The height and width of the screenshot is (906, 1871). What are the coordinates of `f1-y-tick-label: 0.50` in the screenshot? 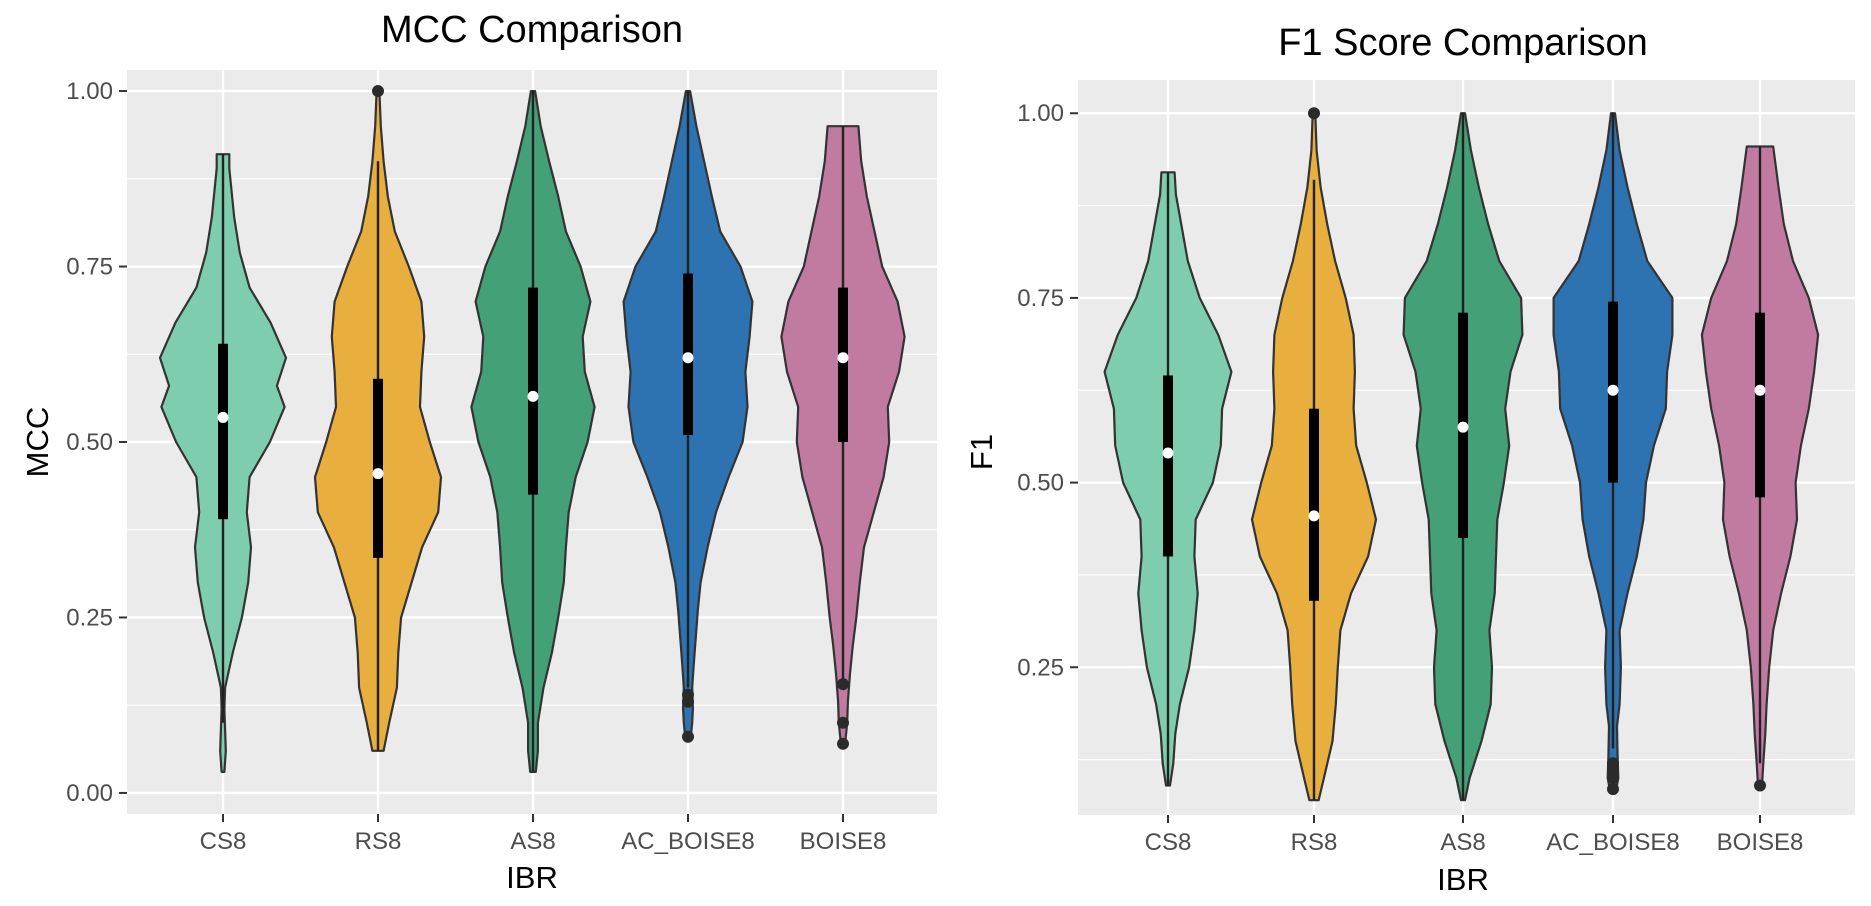 It's located at (1040, 483).